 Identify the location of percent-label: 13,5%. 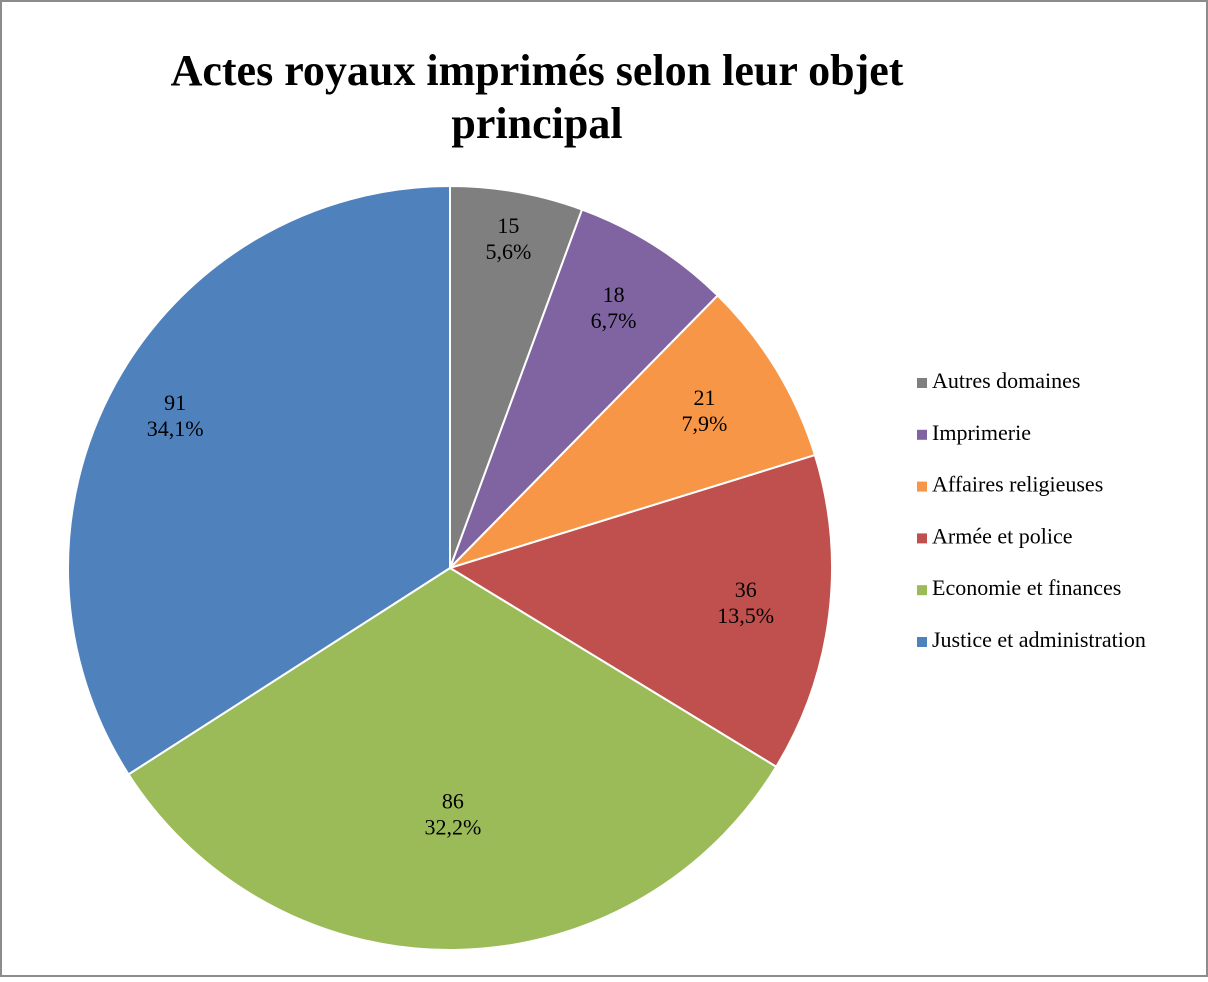
(745, 615).